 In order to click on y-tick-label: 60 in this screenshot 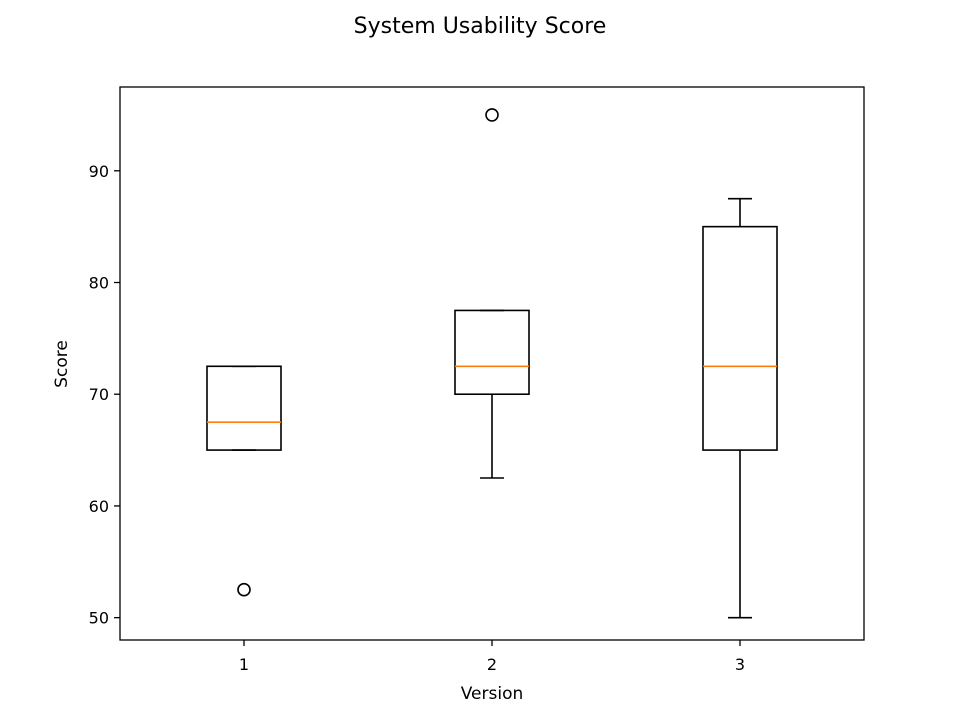, I will do `click(99, 506)`.